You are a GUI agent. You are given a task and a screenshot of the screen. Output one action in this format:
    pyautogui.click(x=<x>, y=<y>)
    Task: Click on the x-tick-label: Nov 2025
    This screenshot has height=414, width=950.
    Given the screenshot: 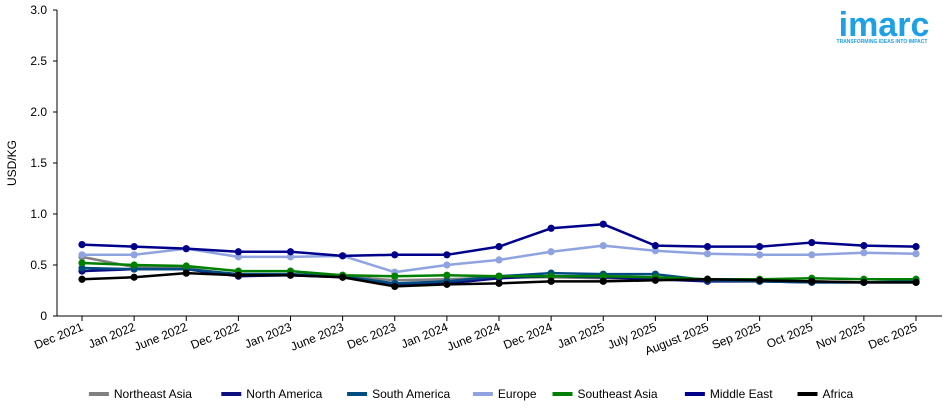 What is the action you would take?
    pyautogui.click(x=840, y=336)
    